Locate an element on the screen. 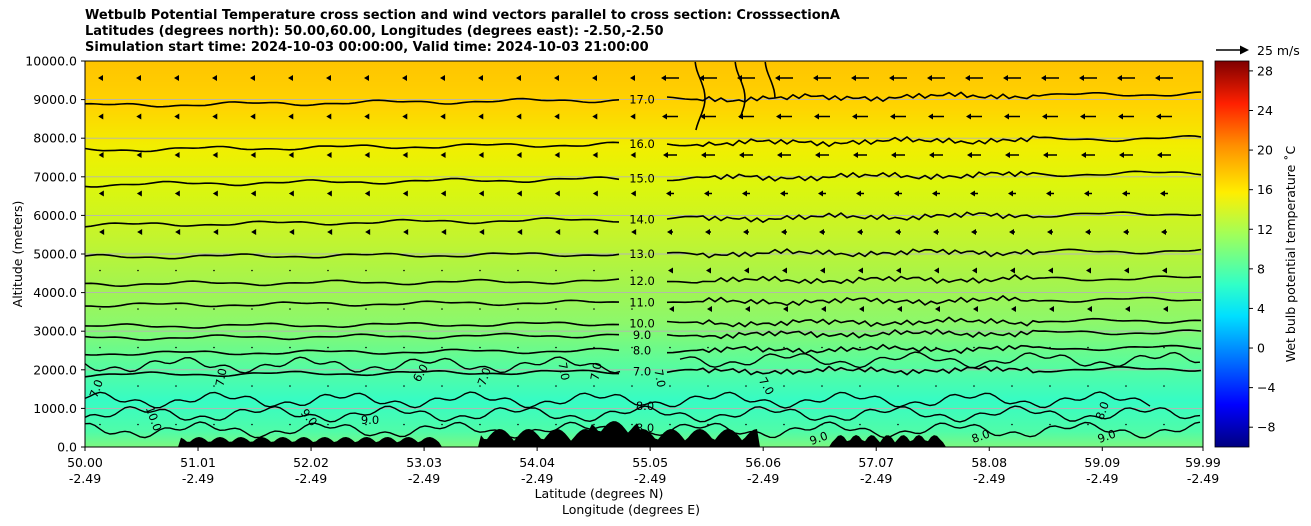 This screenshot has width=1311, height=526. x-tick-label-lat: 54.04 is located at coordinates (537, 462).